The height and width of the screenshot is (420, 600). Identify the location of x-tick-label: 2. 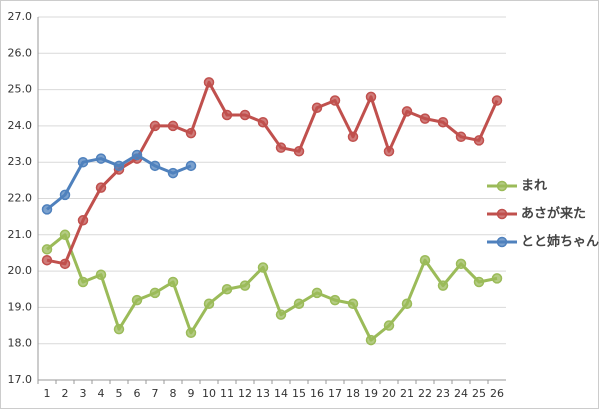
(65, 393).